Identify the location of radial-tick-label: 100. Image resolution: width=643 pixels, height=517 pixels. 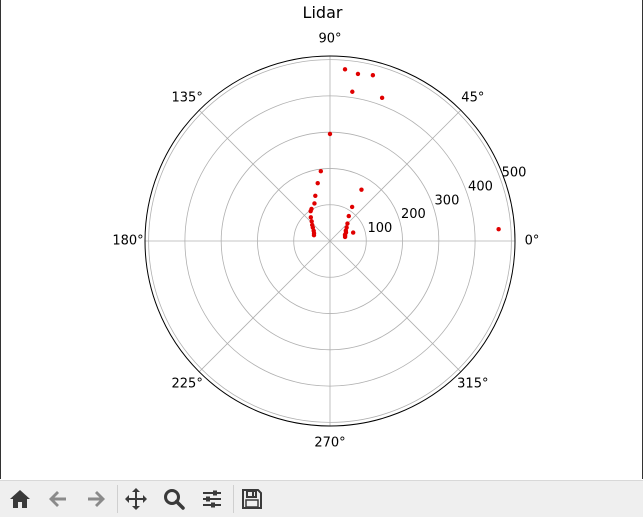
(380, 228).